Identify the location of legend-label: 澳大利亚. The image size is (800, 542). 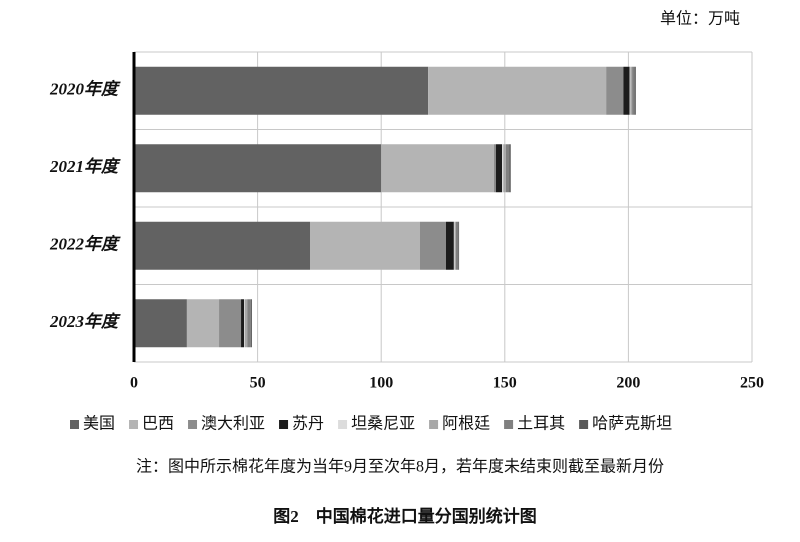
(233, 424).